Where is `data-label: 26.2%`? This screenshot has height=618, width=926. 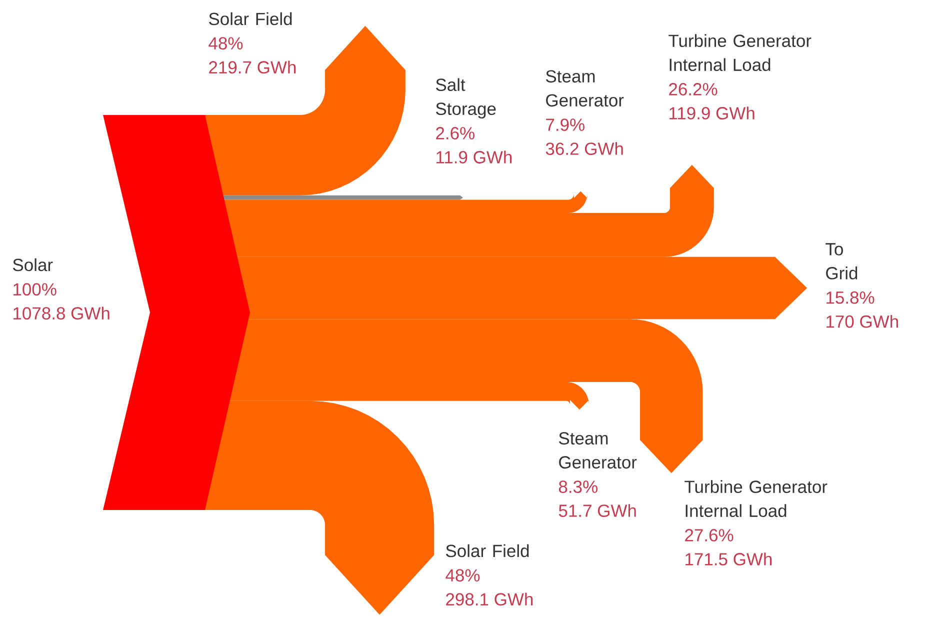
data-label: 26.2% is located at coordinates (693, 89).